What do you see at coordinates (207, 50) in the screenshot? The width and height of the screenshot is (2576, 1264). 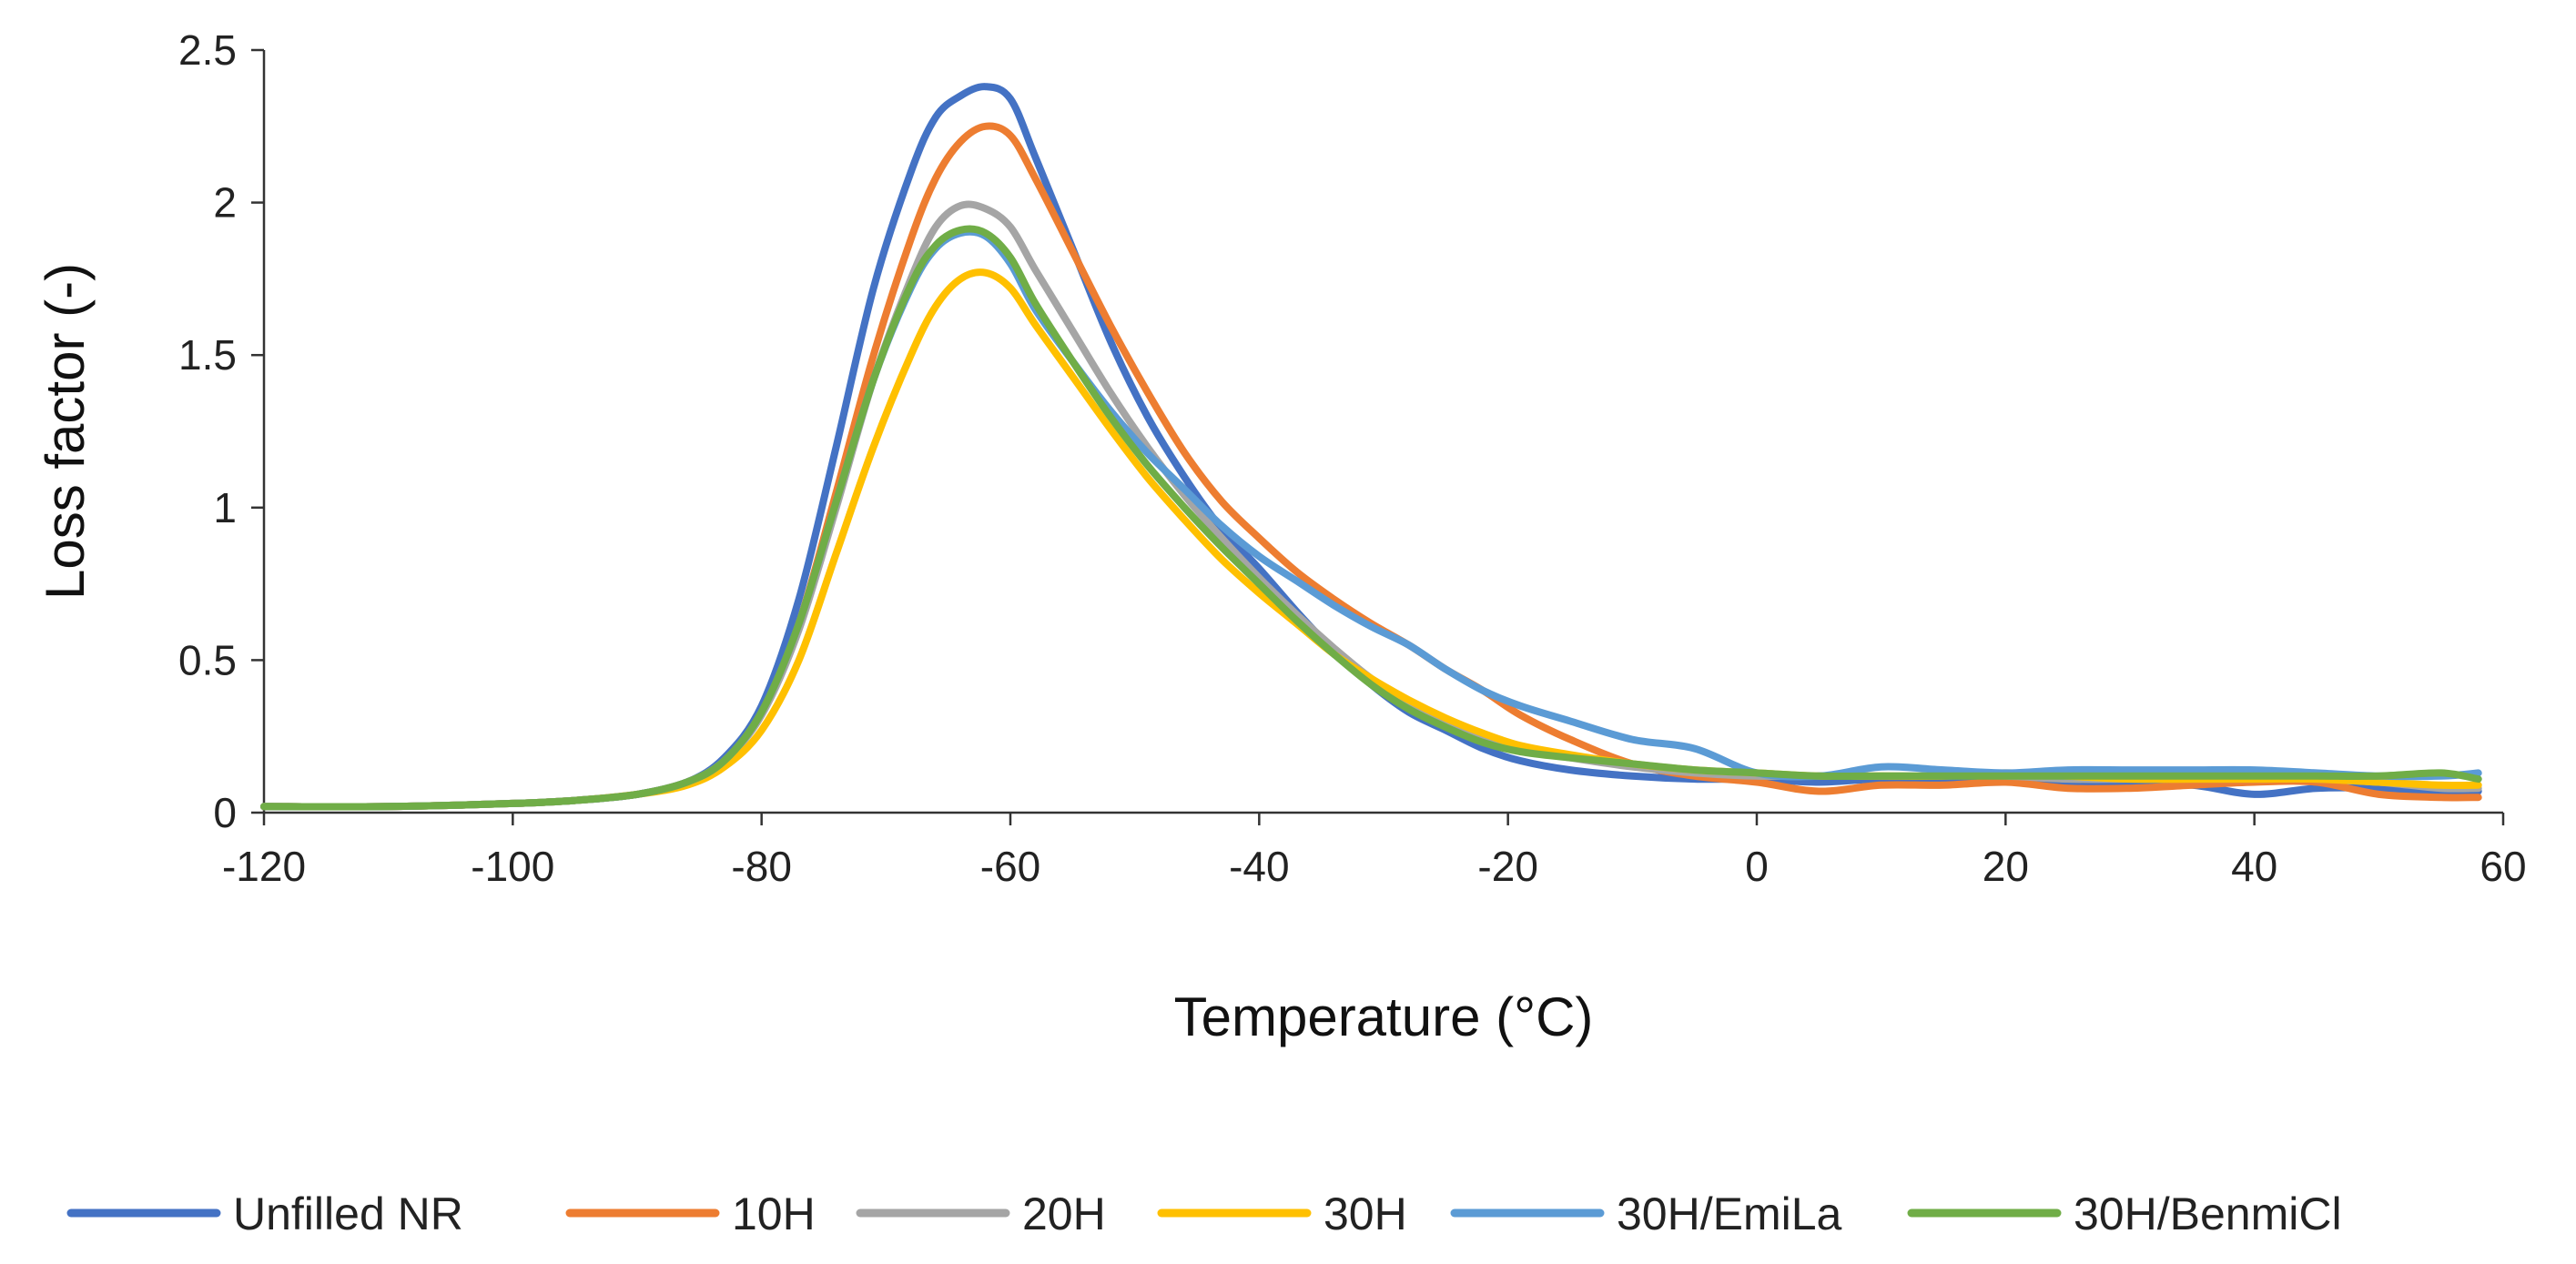 I see `y-tick-label: 2.5` at bounding box center [207, 50].